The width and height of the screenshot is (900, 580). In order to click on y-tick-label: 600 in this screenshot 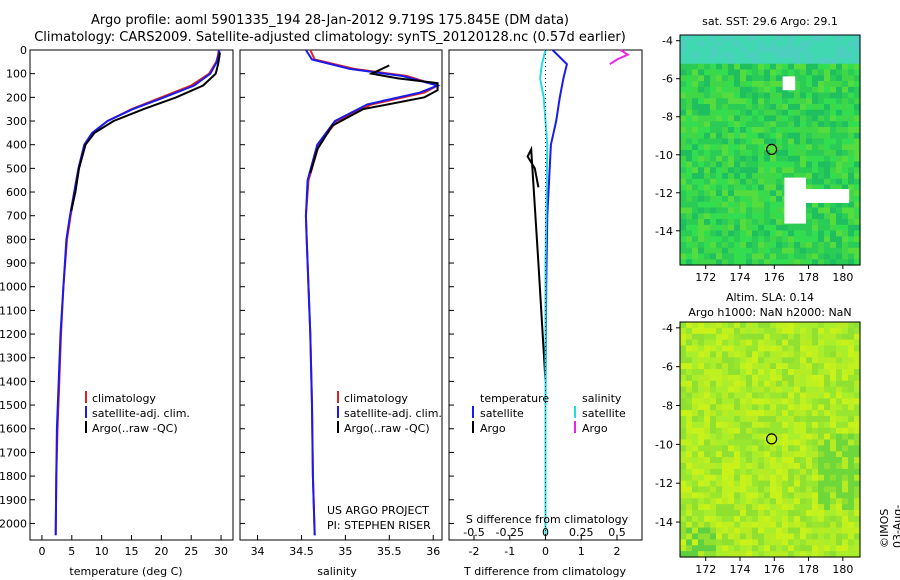, I will do `click(16, 192)`.